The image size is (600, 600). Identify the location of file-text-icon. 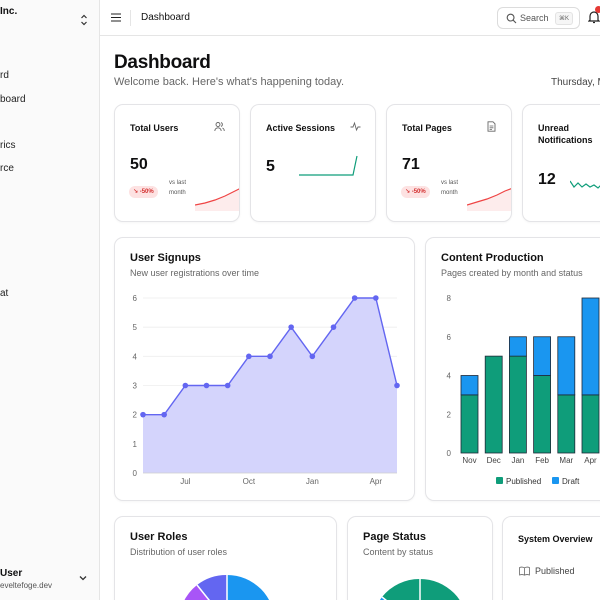
(491, 126).